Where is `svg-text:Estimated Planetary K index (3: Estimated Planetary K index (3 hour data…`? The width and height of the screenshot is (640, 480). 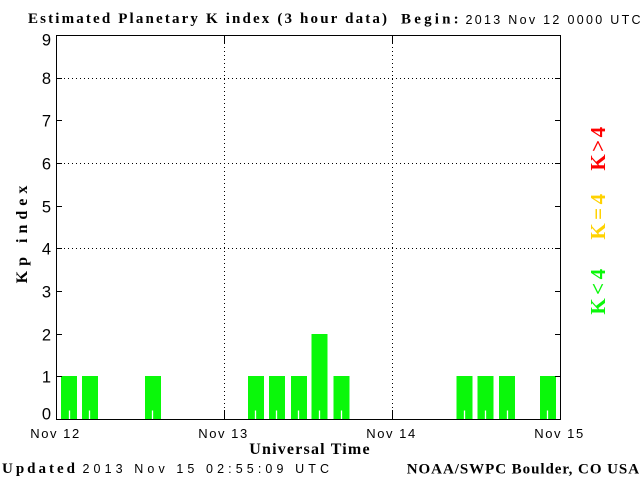 svg-text:Estimated Planetary K index (3: Estimated Planetary K index (3 hour data… is located at coordinates (208, 19).